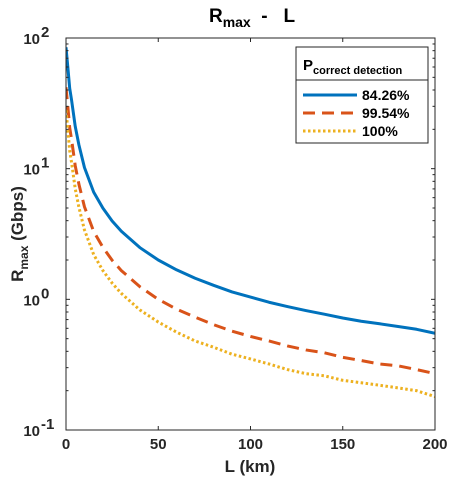 The height and width of the screenshot is (480, 450). Describe the element at coordinates (17, 216) in the screenshot. I see `y-axis-label-rest: (Gbps)` at that location.